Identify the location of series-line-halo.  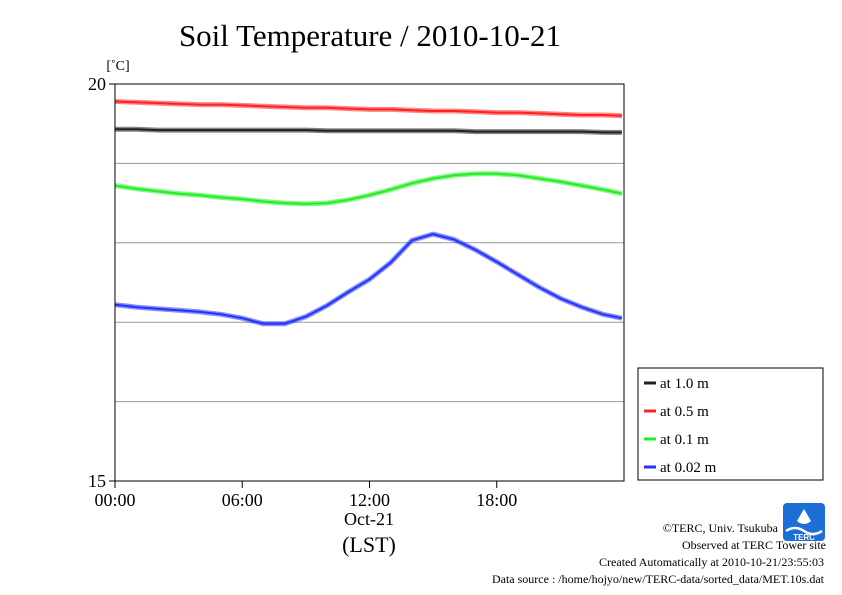
(368, 189).